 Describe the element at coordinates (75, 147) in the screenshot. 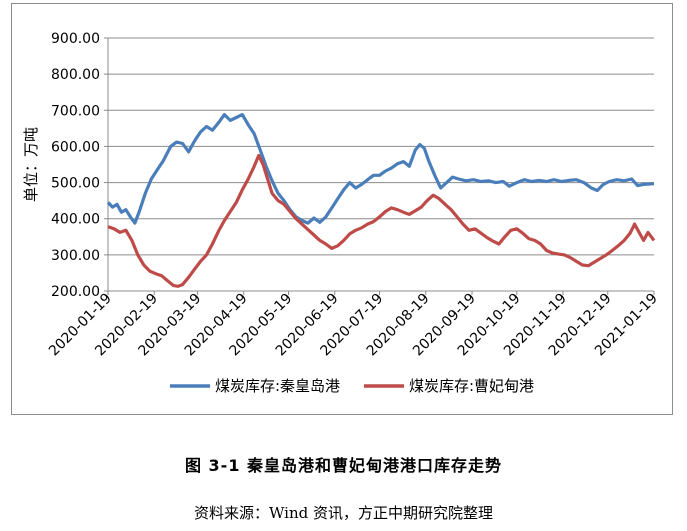

I see `y-tick-label: 600.00` at that location.